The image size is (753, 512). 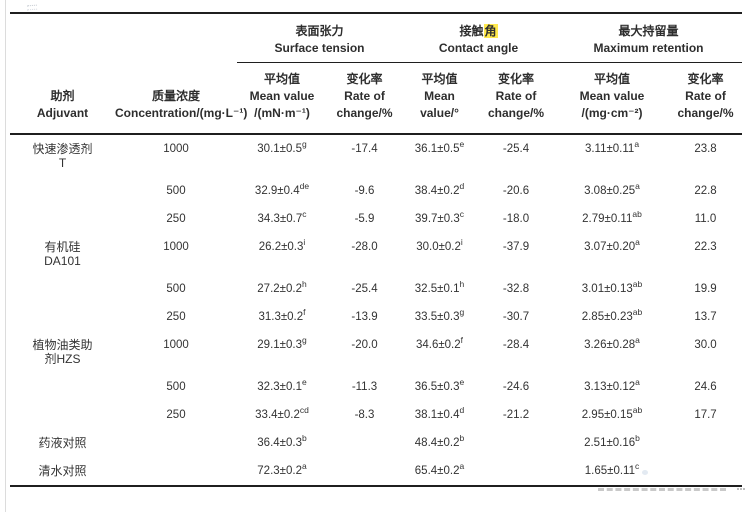 What do you see at coordinates (62, 359) in the screenshot?
I see `adjuvant-name-line2: 剂HZS` at bounding box center [62, 359].